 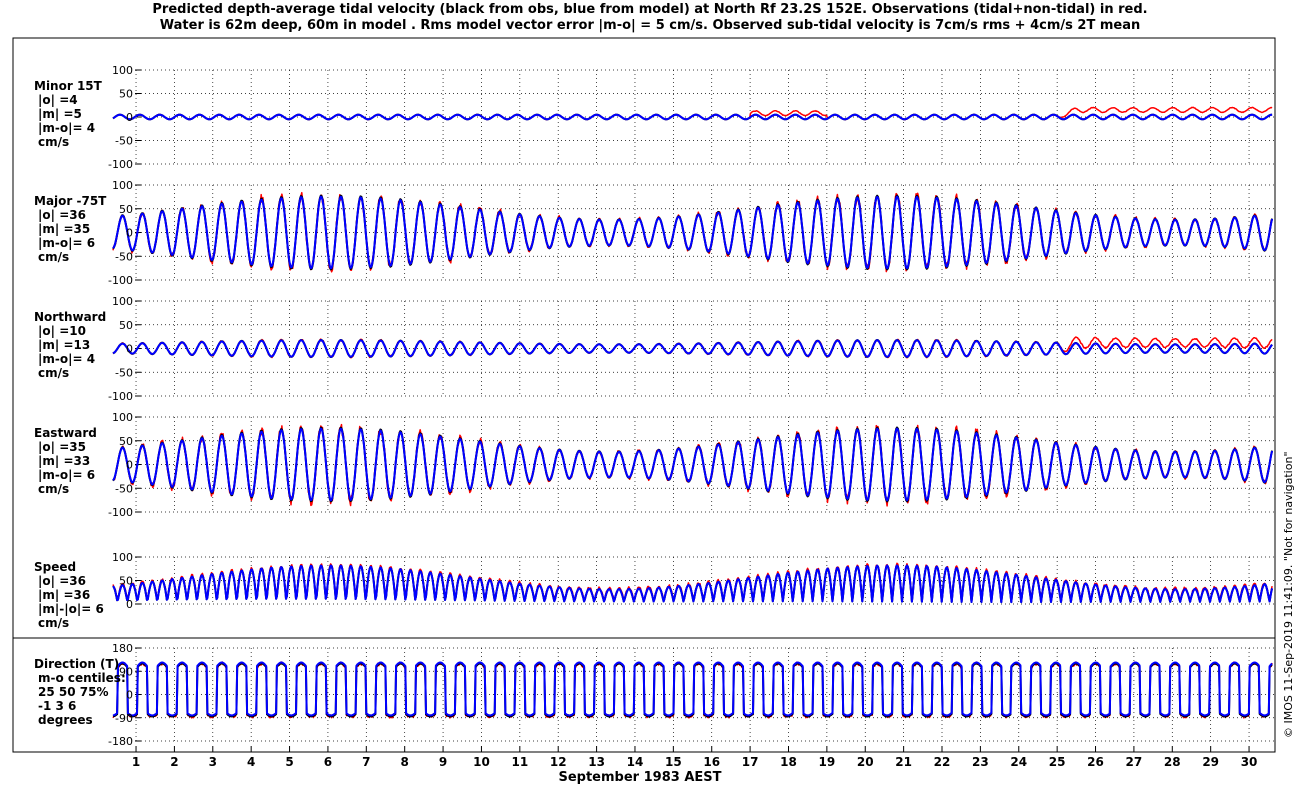 What do you see at coordinates (366, 762) in the screenshot?
I see `day-tick-label: 7` at bounding box center [366, 762].